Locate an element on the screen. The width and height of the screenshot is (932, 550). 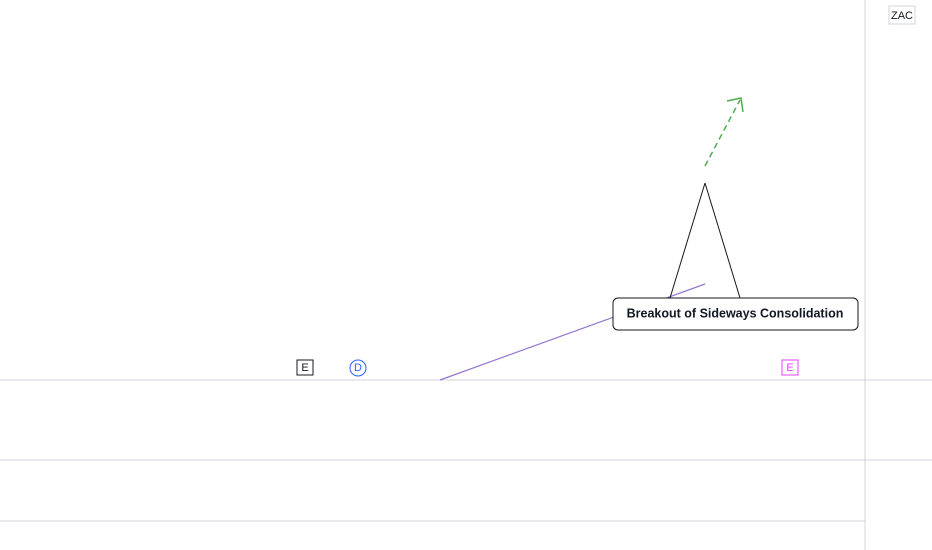
arrow-head is located at coordinates (735, 105).